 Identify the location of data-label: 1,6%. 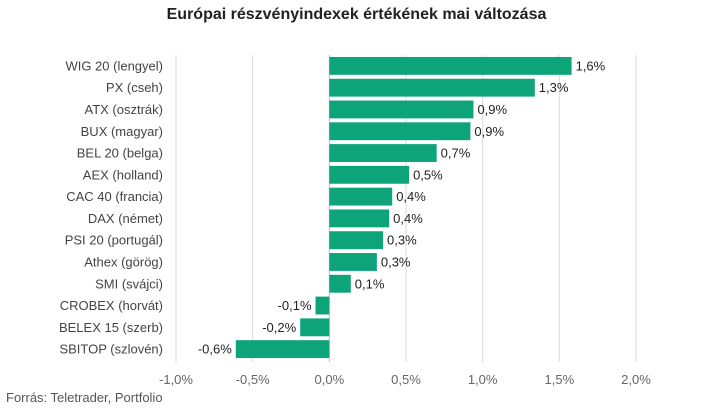
(591, 65).